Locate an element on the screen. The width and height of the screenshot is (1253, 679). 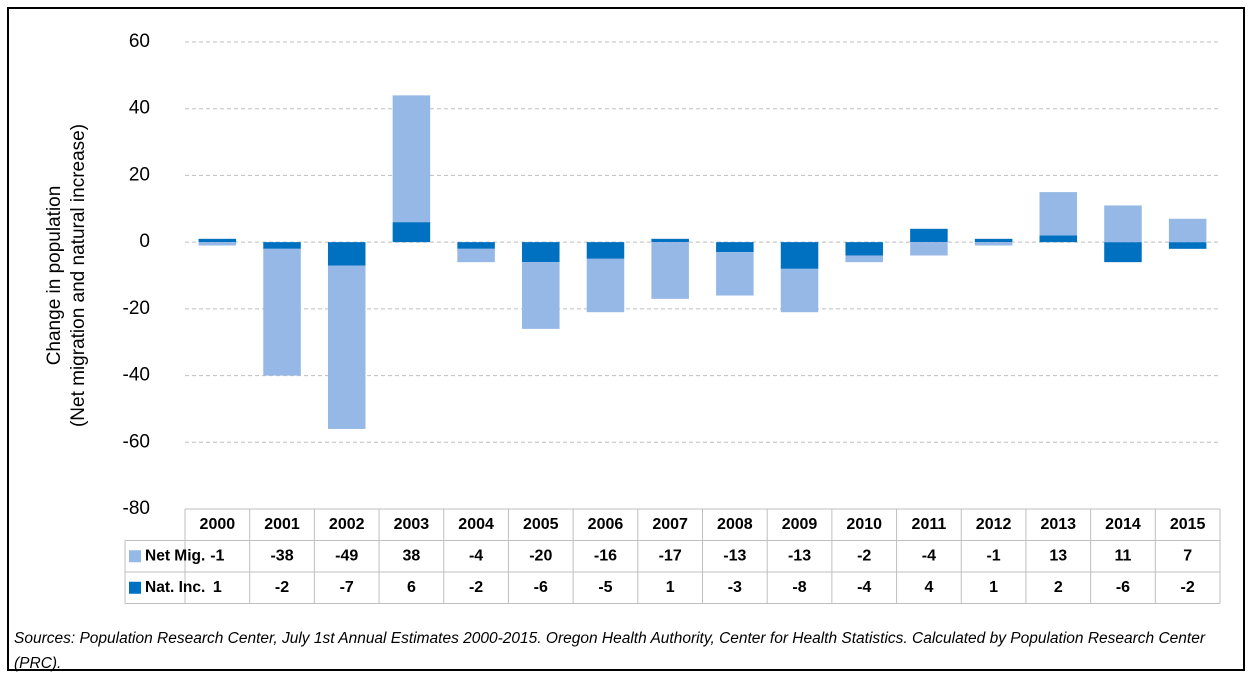
table-value: -16 is located at coordinates (605, 555).